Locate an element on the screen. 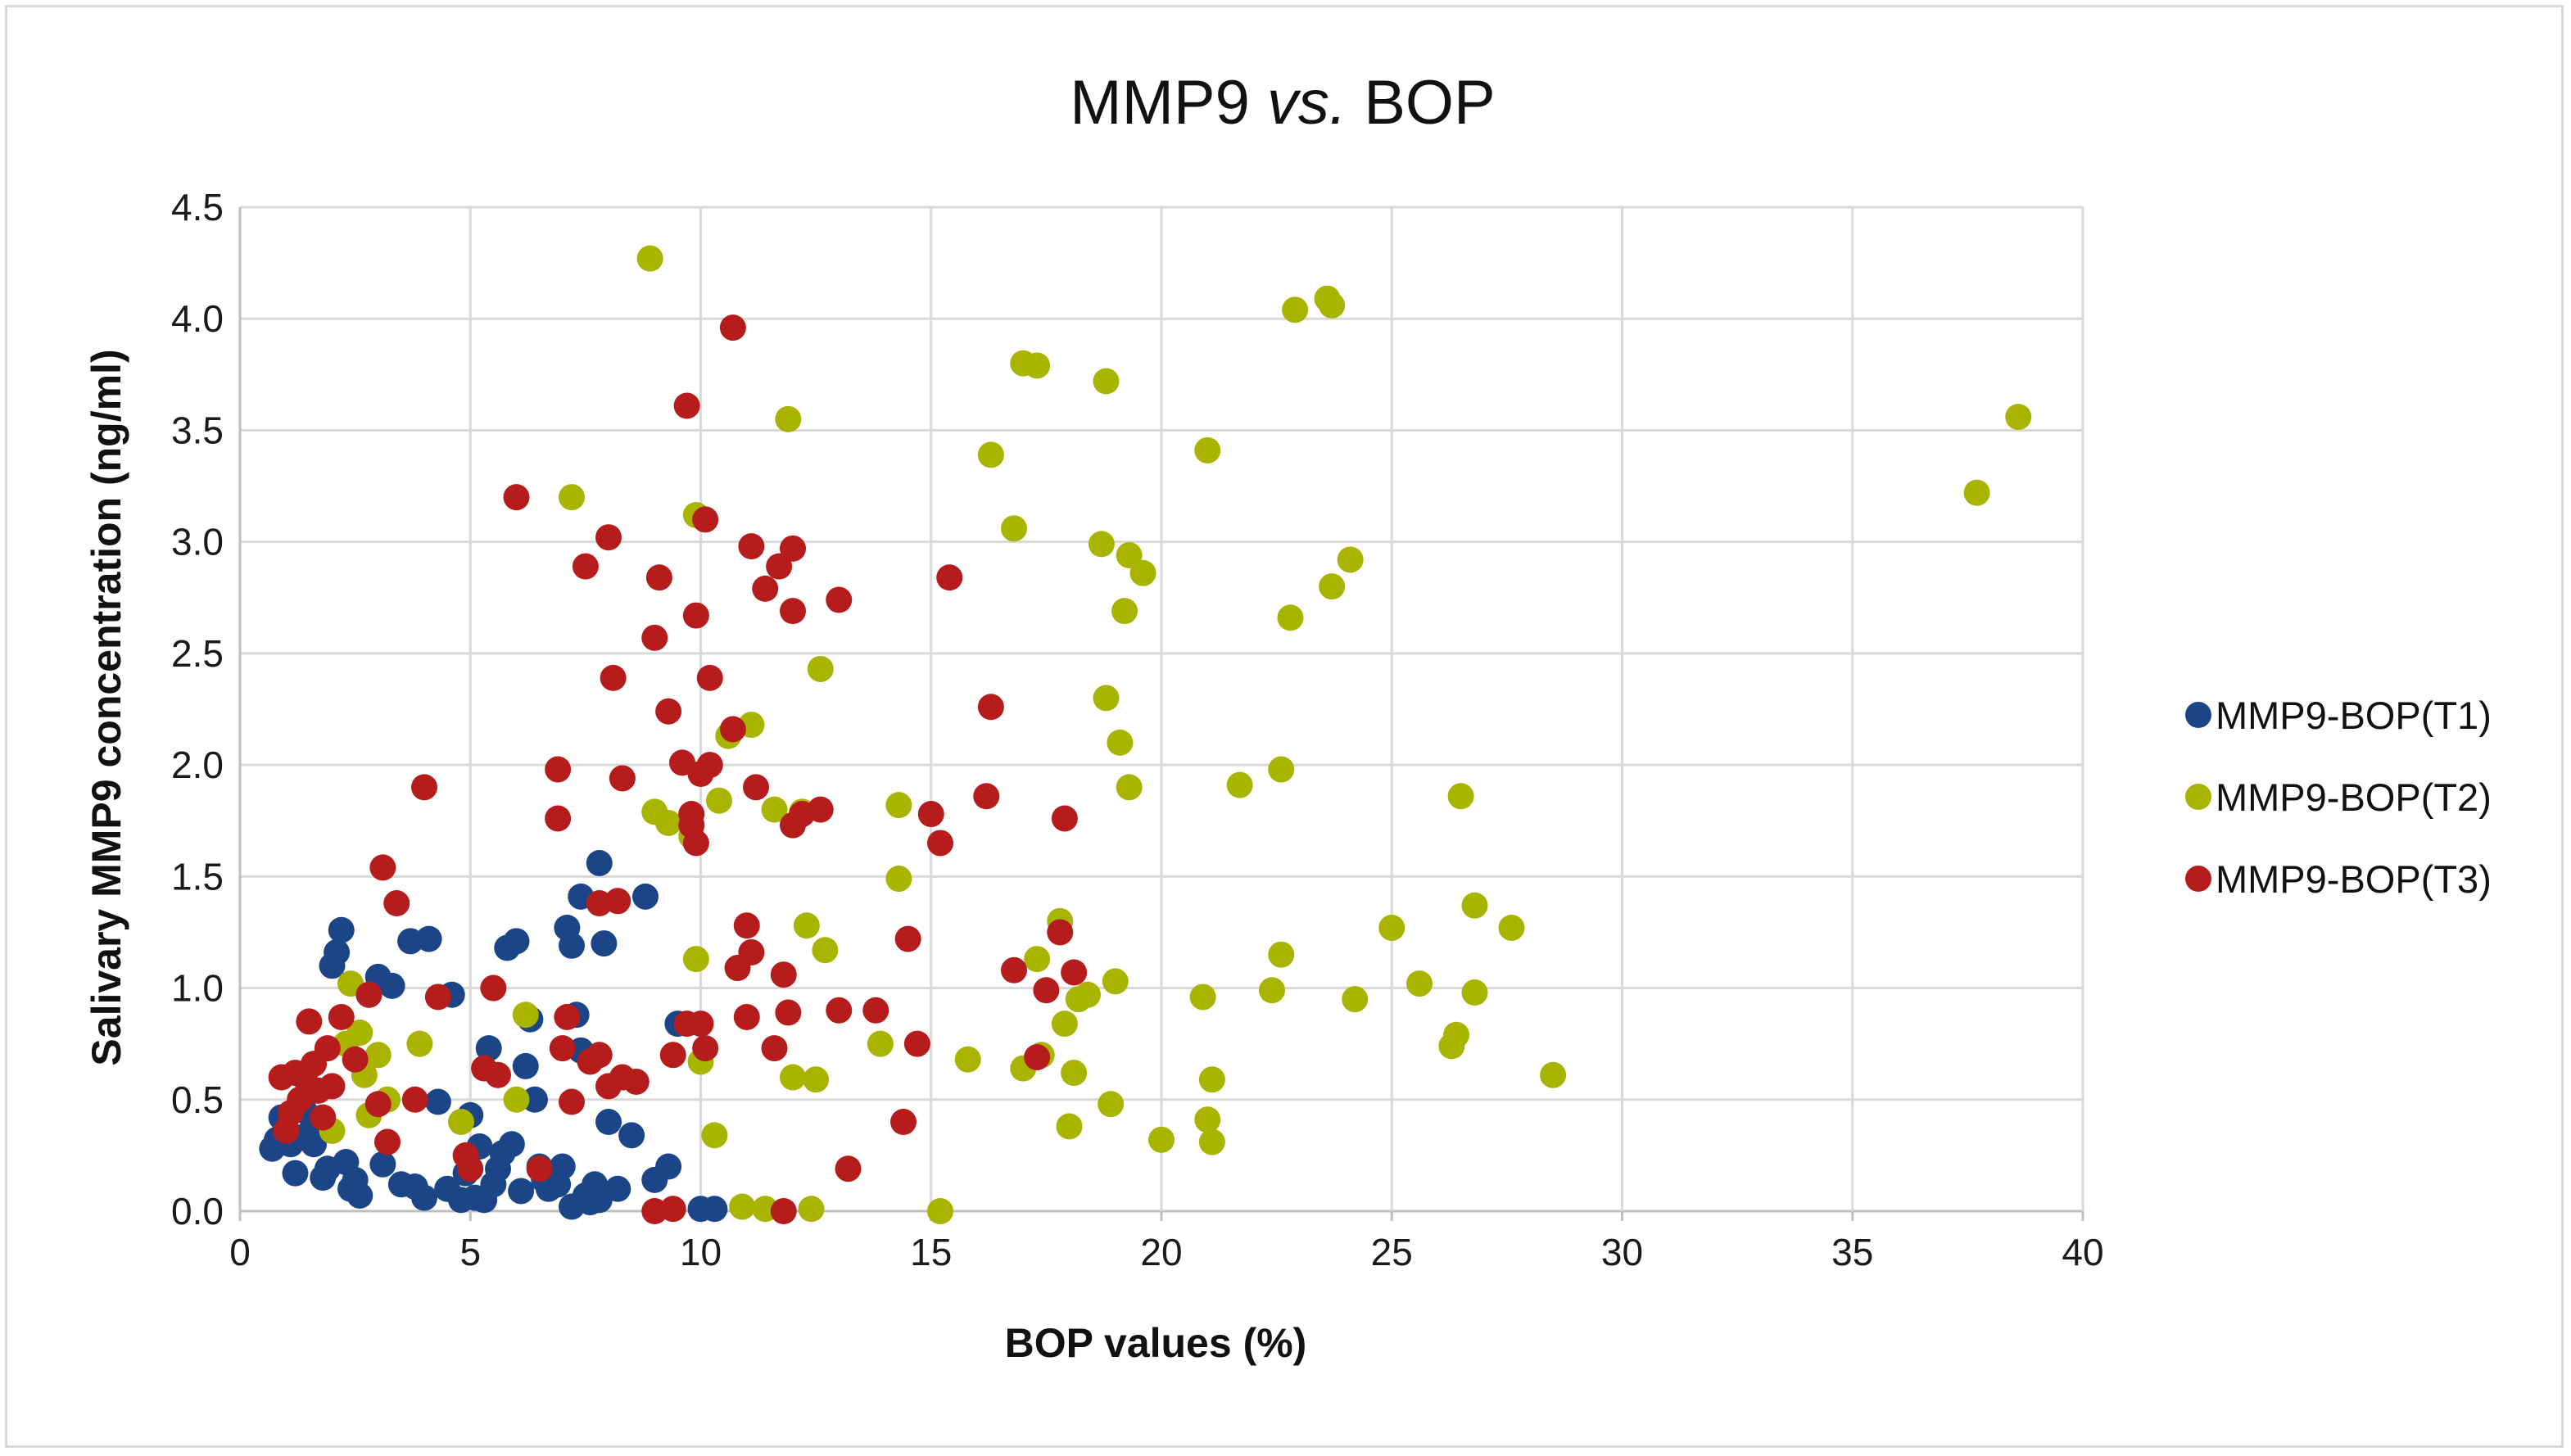  x-tick-label: 35 is located at coordinates (1852, 1252).